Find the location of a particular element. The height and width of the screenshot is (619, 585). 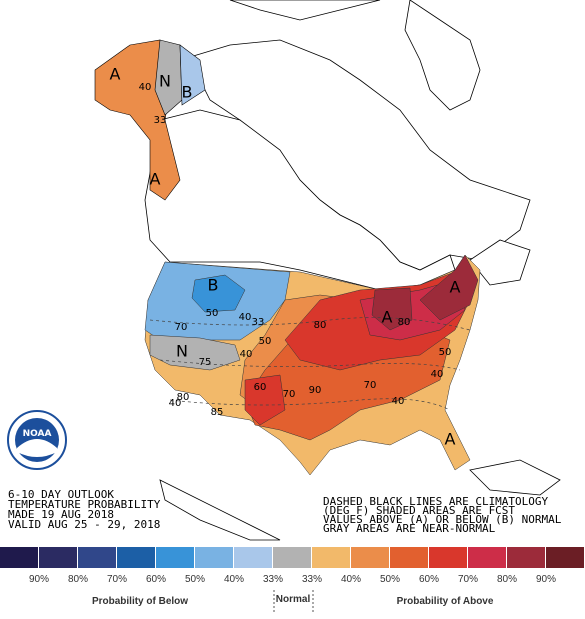

map-label: 85 is located at coordinates (217, 412).